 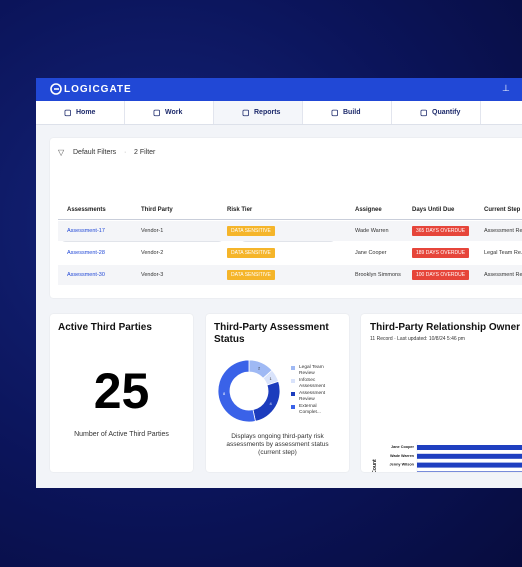 I want to click on logo, so click(x=56, y=89).